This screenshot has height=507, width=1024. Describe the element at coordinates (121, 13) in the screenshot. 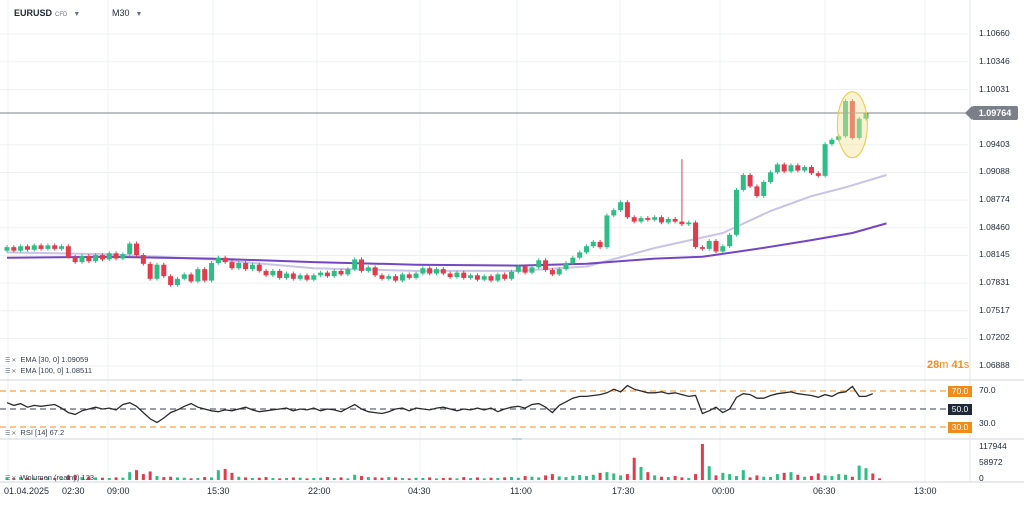

I see `timeframe-label: M30` at that location.